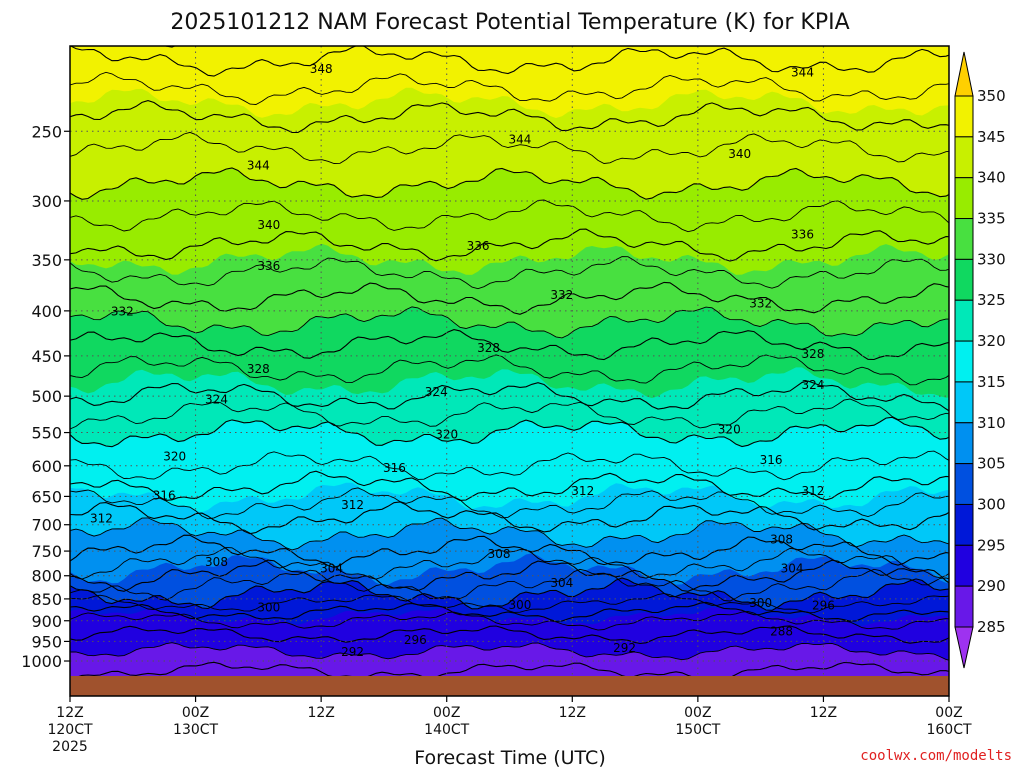 The image size is (1024, 768). Describe the element at coordinates (991, 382) in the screenshot. I see `colorbar-label: 315` at that location.